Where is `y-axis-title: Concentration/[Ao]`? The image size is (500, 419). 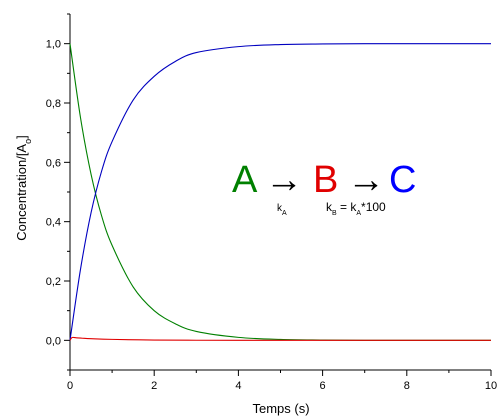 y-axis-title: Concentration/[Ao] is located at coordinates (23, 187).